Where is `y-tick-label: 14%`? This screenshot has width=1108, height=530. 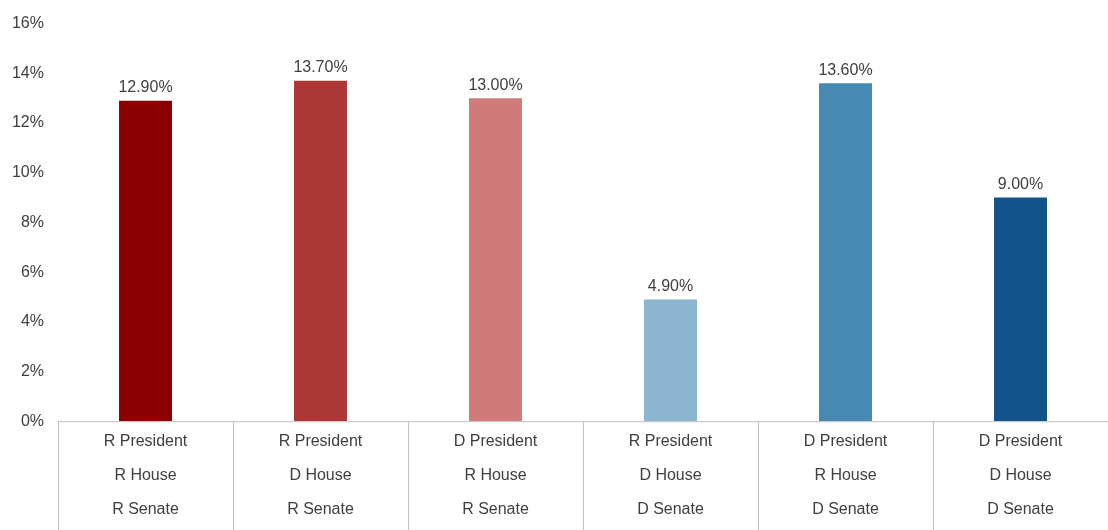
y-tick-label: 14% is located at coordinates (27, 72).